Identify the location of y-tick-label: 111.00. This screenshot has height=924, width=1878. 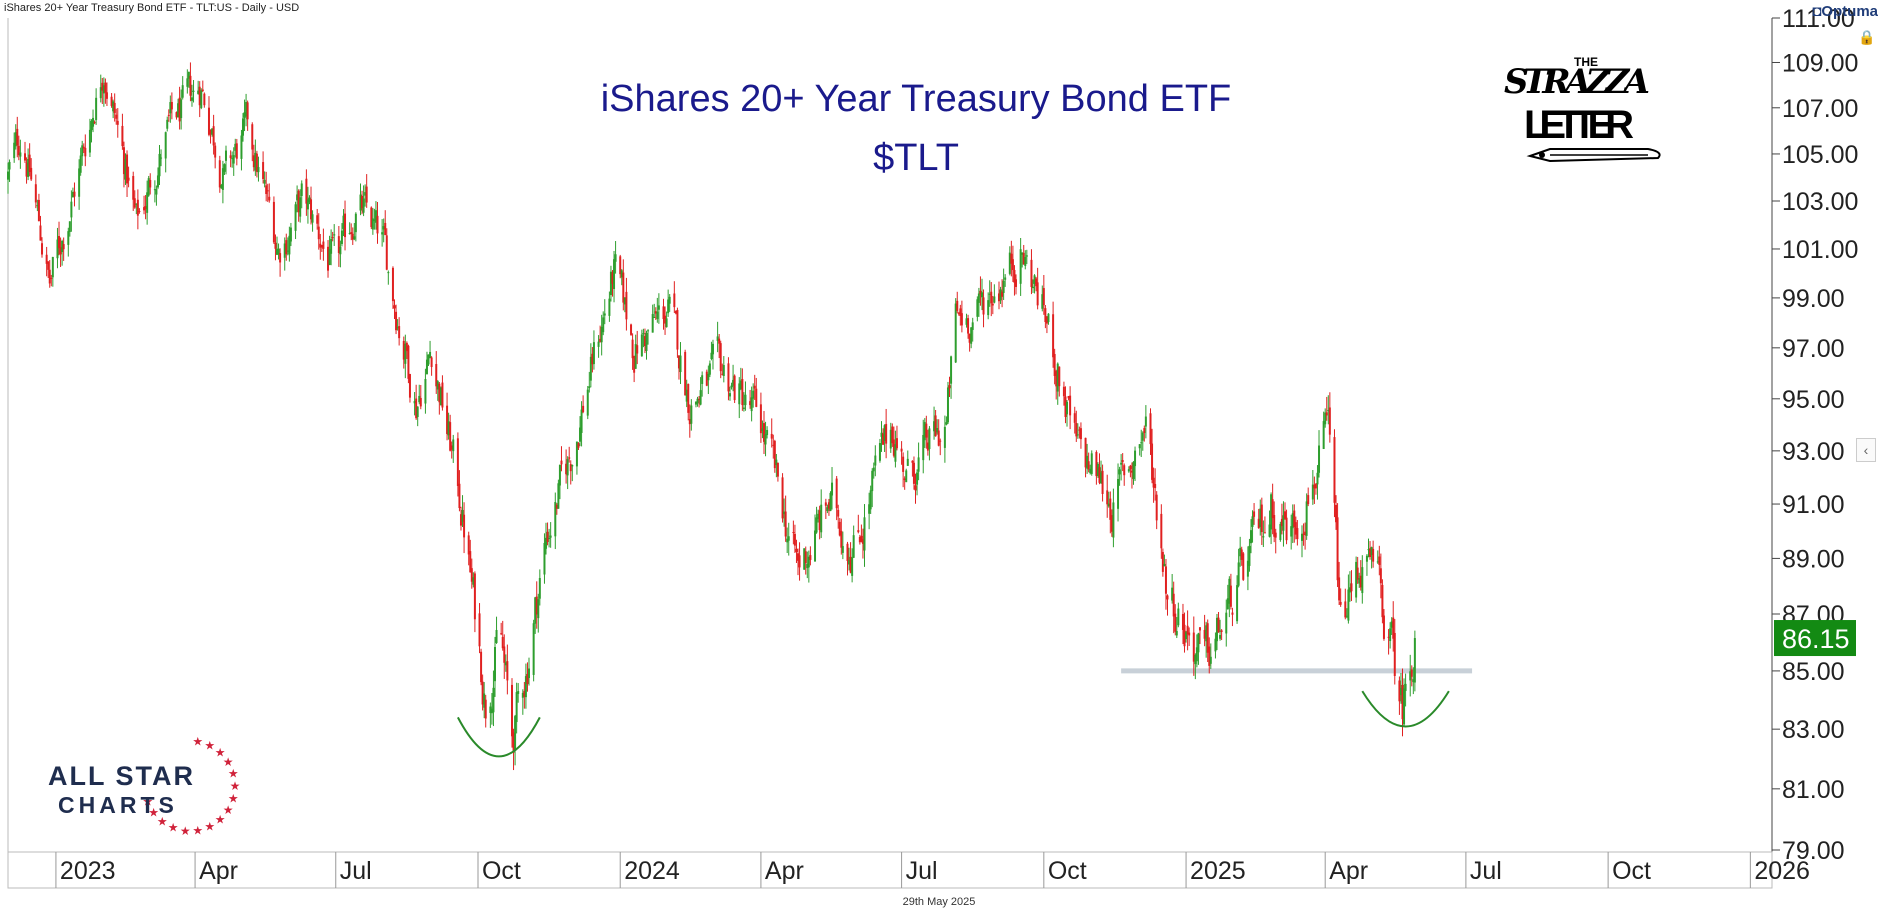
(1818, 19).